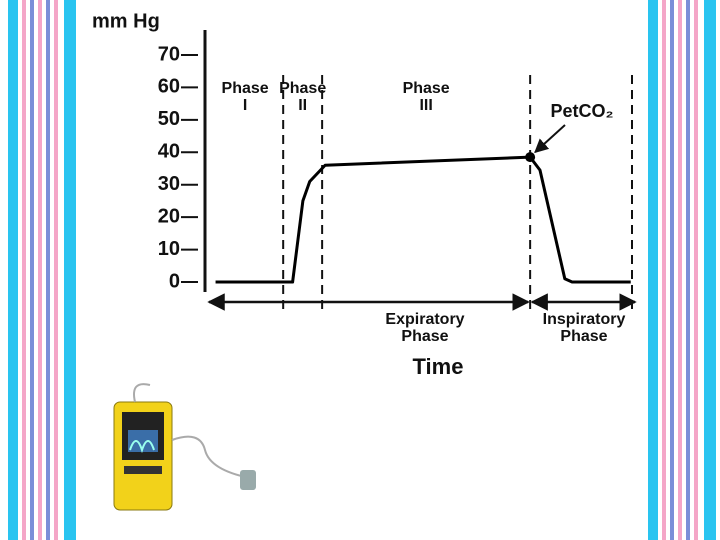 Image resolution: width=720 pixels, height=540 pixels. I want to click on endpoint-label: PetCO₂, so click(581, 111).